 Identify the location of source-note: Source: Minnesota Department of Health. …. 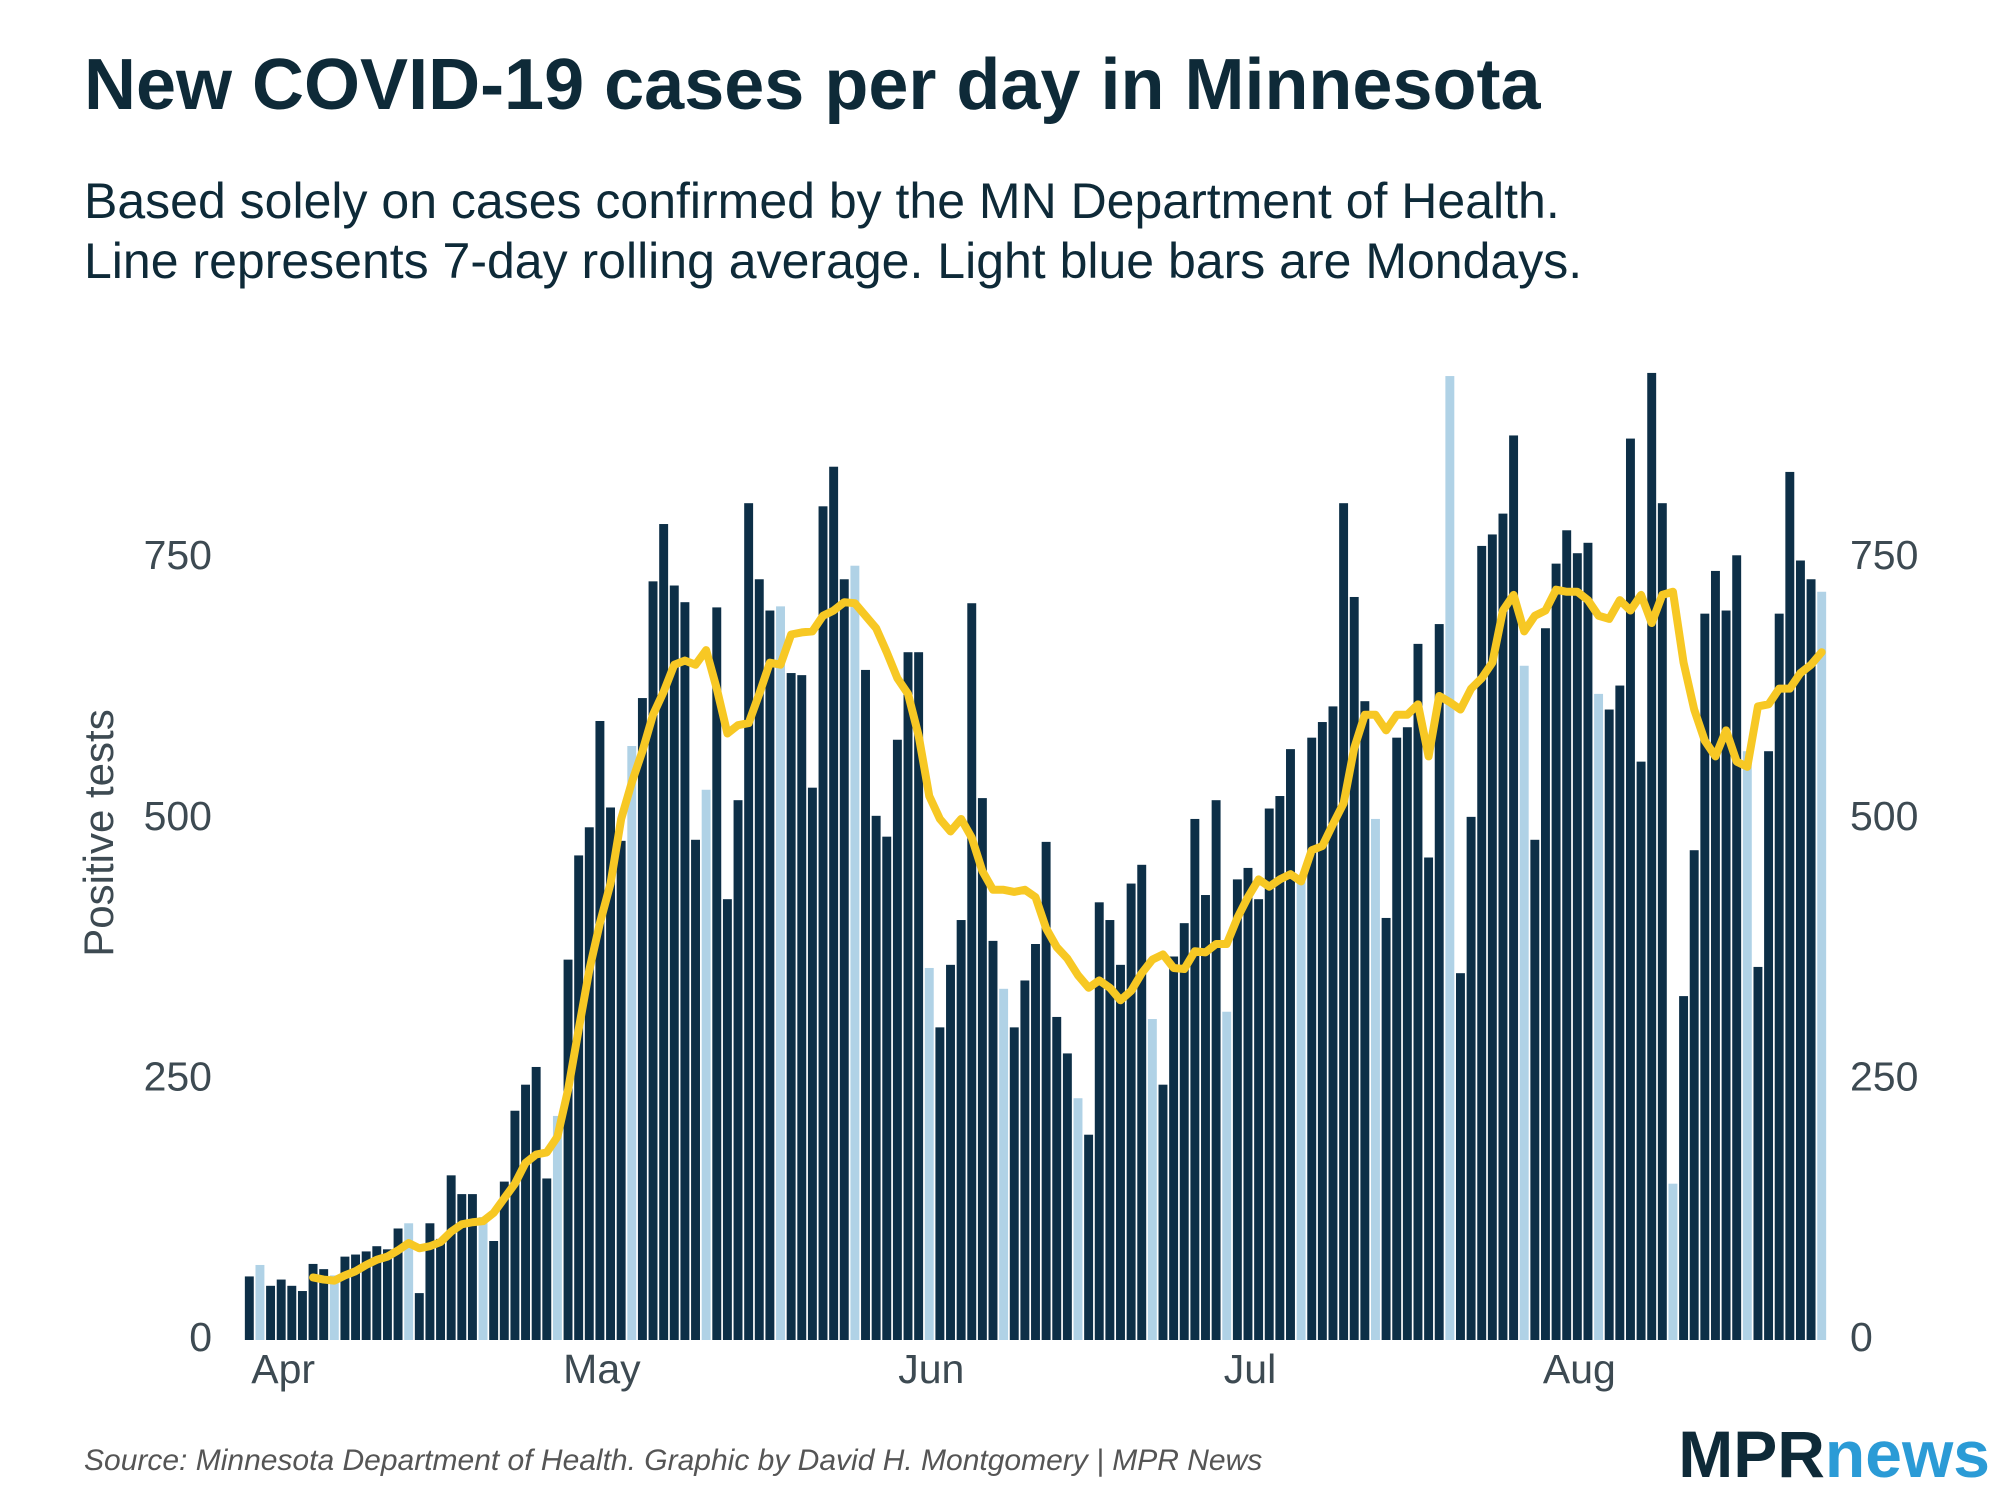
(673, 1460).